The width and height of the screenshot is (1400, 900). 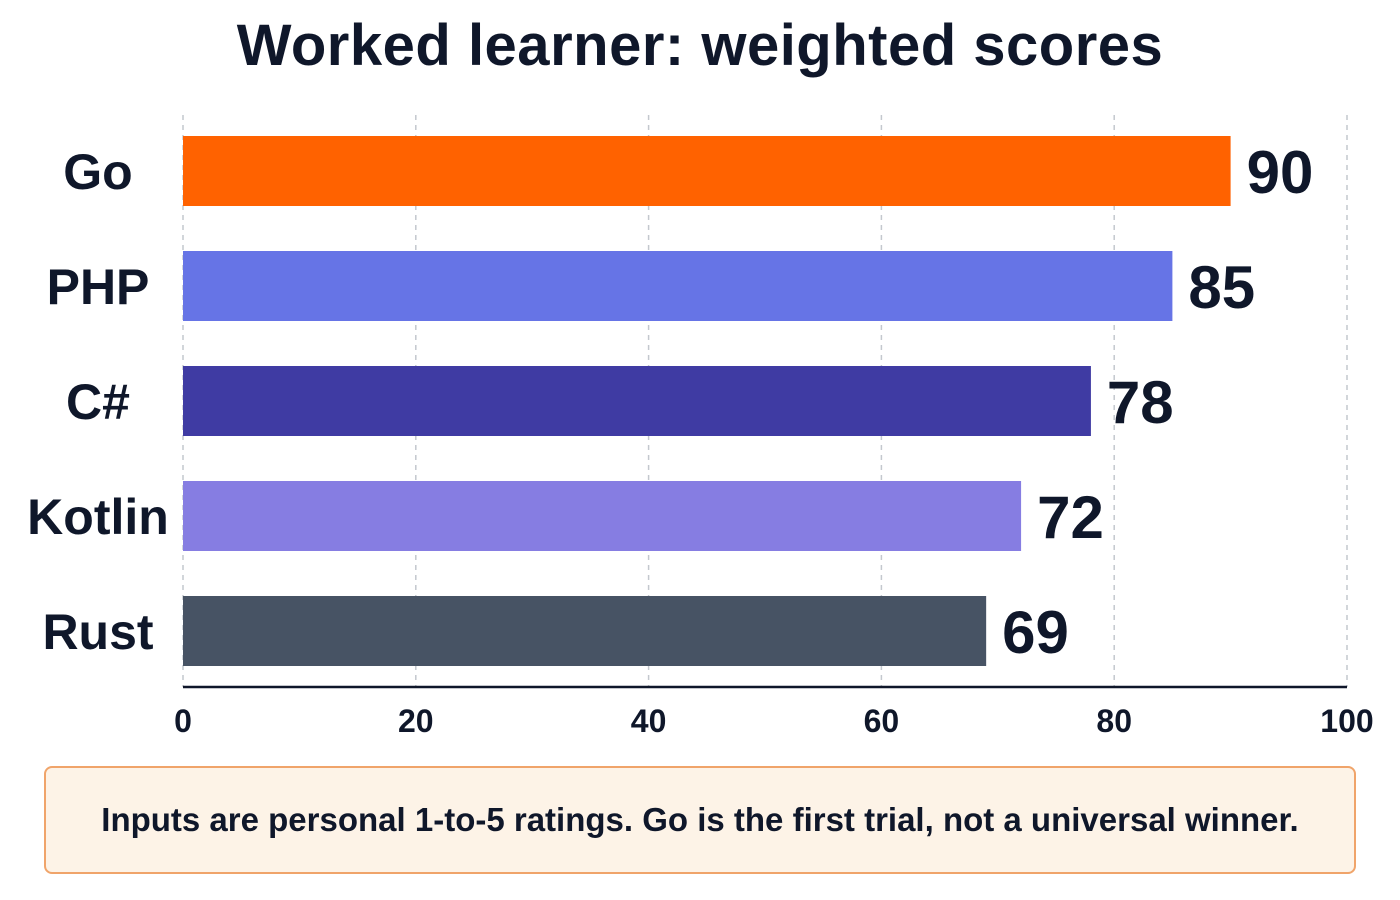 What do you see at coordinates (882, 721) in the screenshot?
I see `x-tick-label: 60` at bounding box center [882, 721].